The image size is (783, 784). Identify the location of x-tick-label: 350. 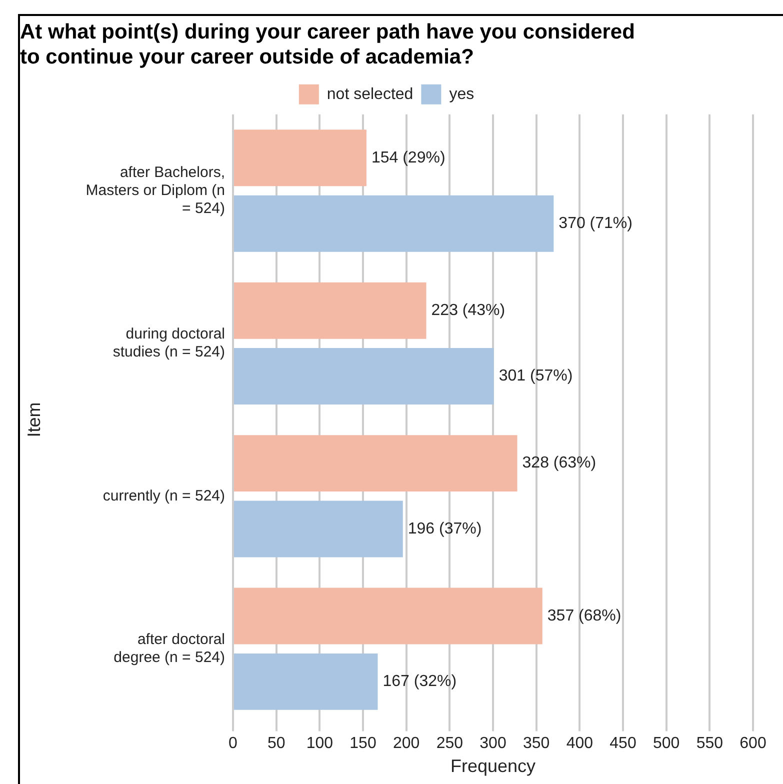
(536, 743).